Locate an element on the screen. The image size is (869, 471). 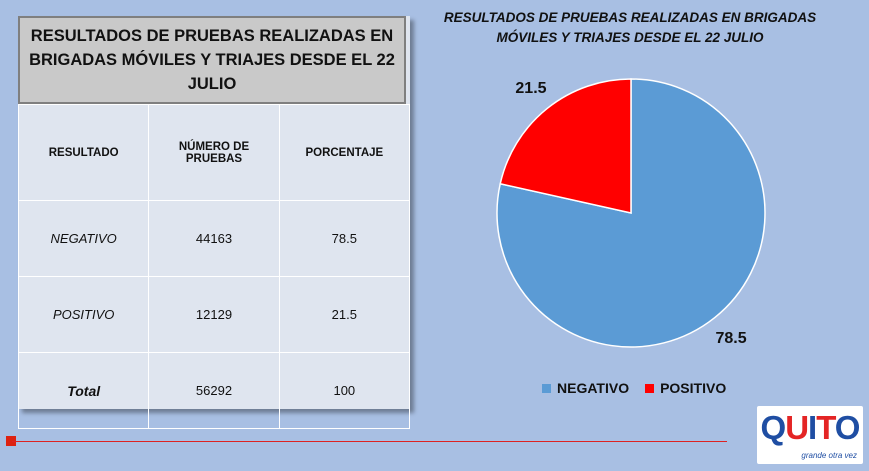
legend-item-positivo: POSITIVO is located at coordinates (685, 388).